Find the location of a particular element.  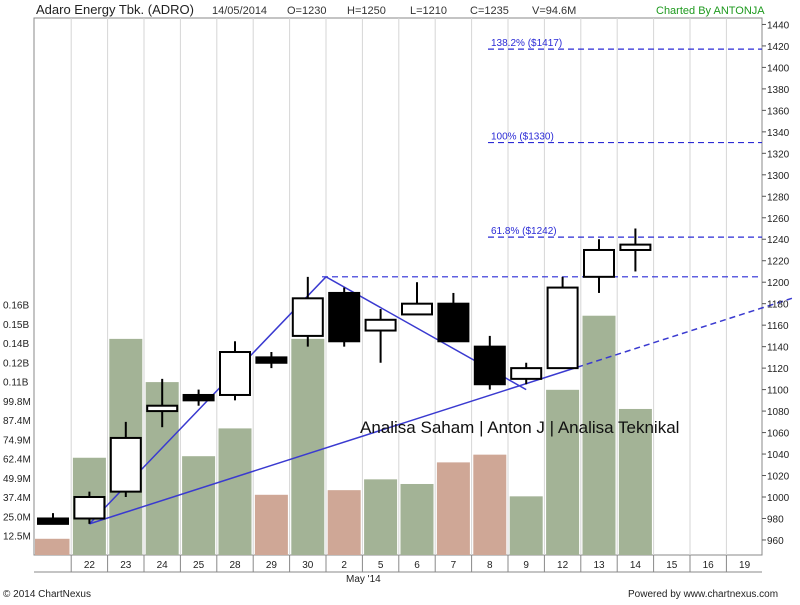

fib-level-label: 61.8% ($1242) is located at coordinates (524, 231).